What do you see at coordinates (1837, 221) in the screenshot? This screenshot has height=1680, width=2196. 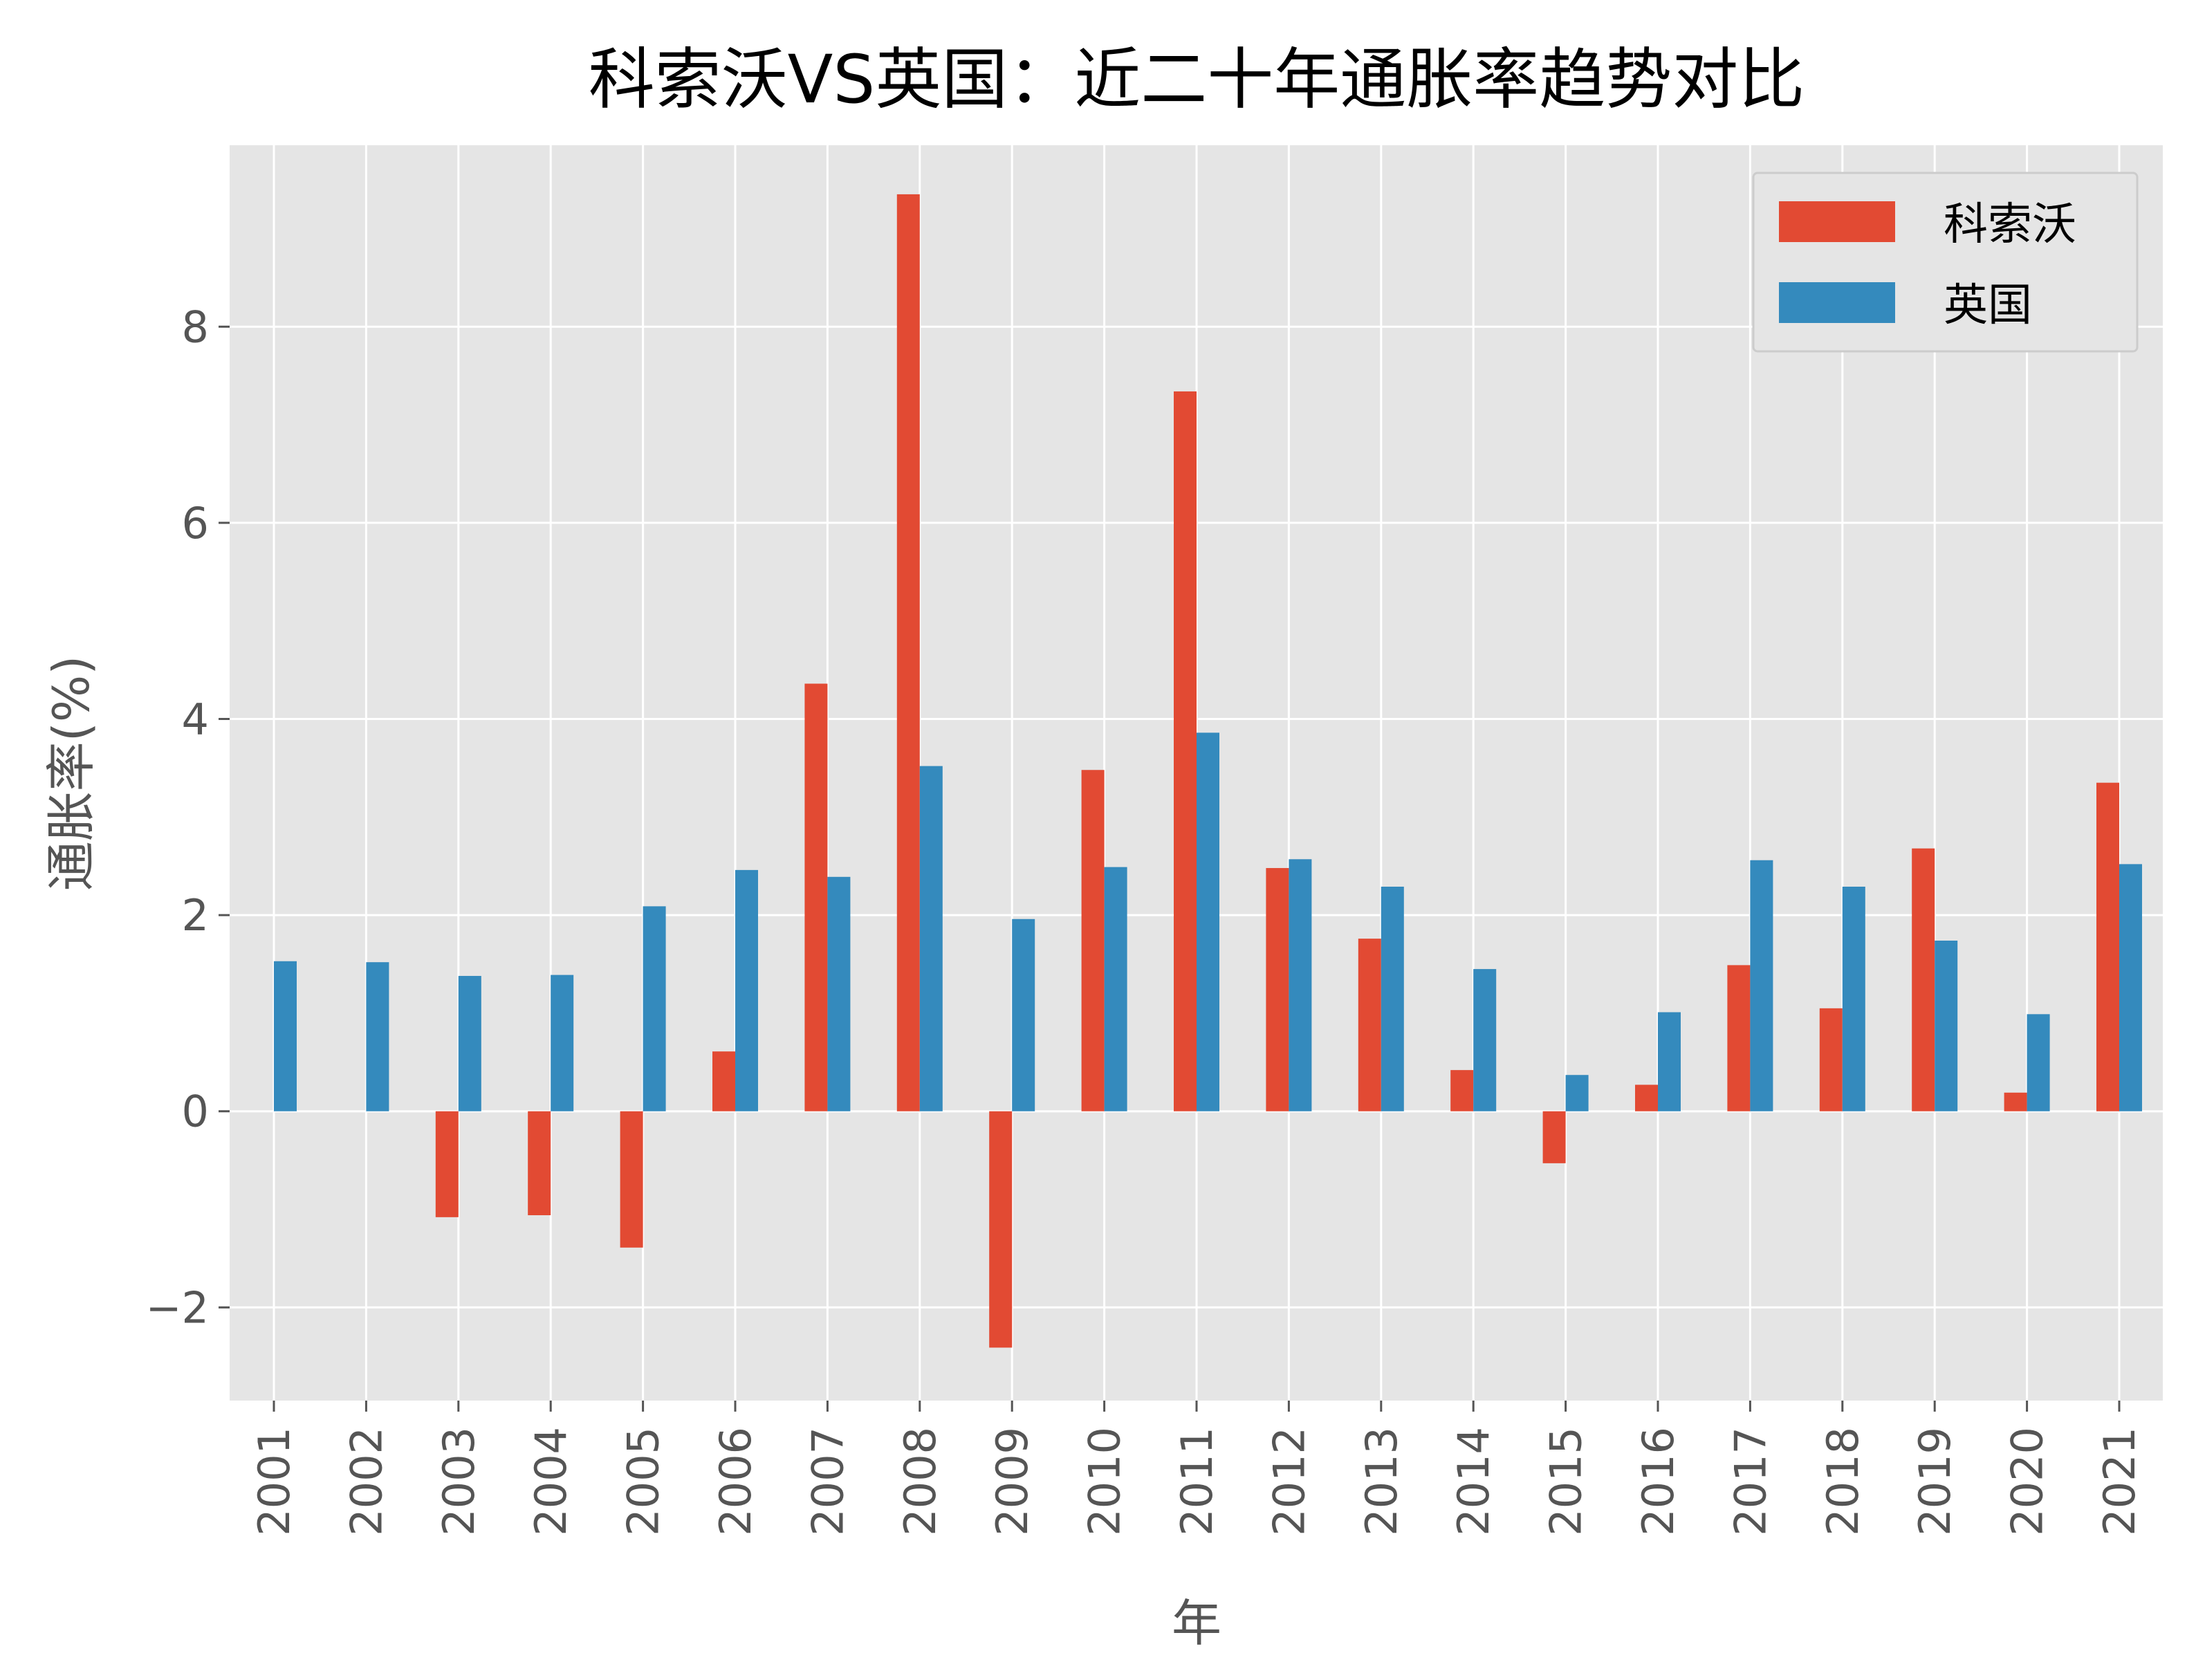 I see `legend-swatch-kosovo` at bounding box center [1837, 221].